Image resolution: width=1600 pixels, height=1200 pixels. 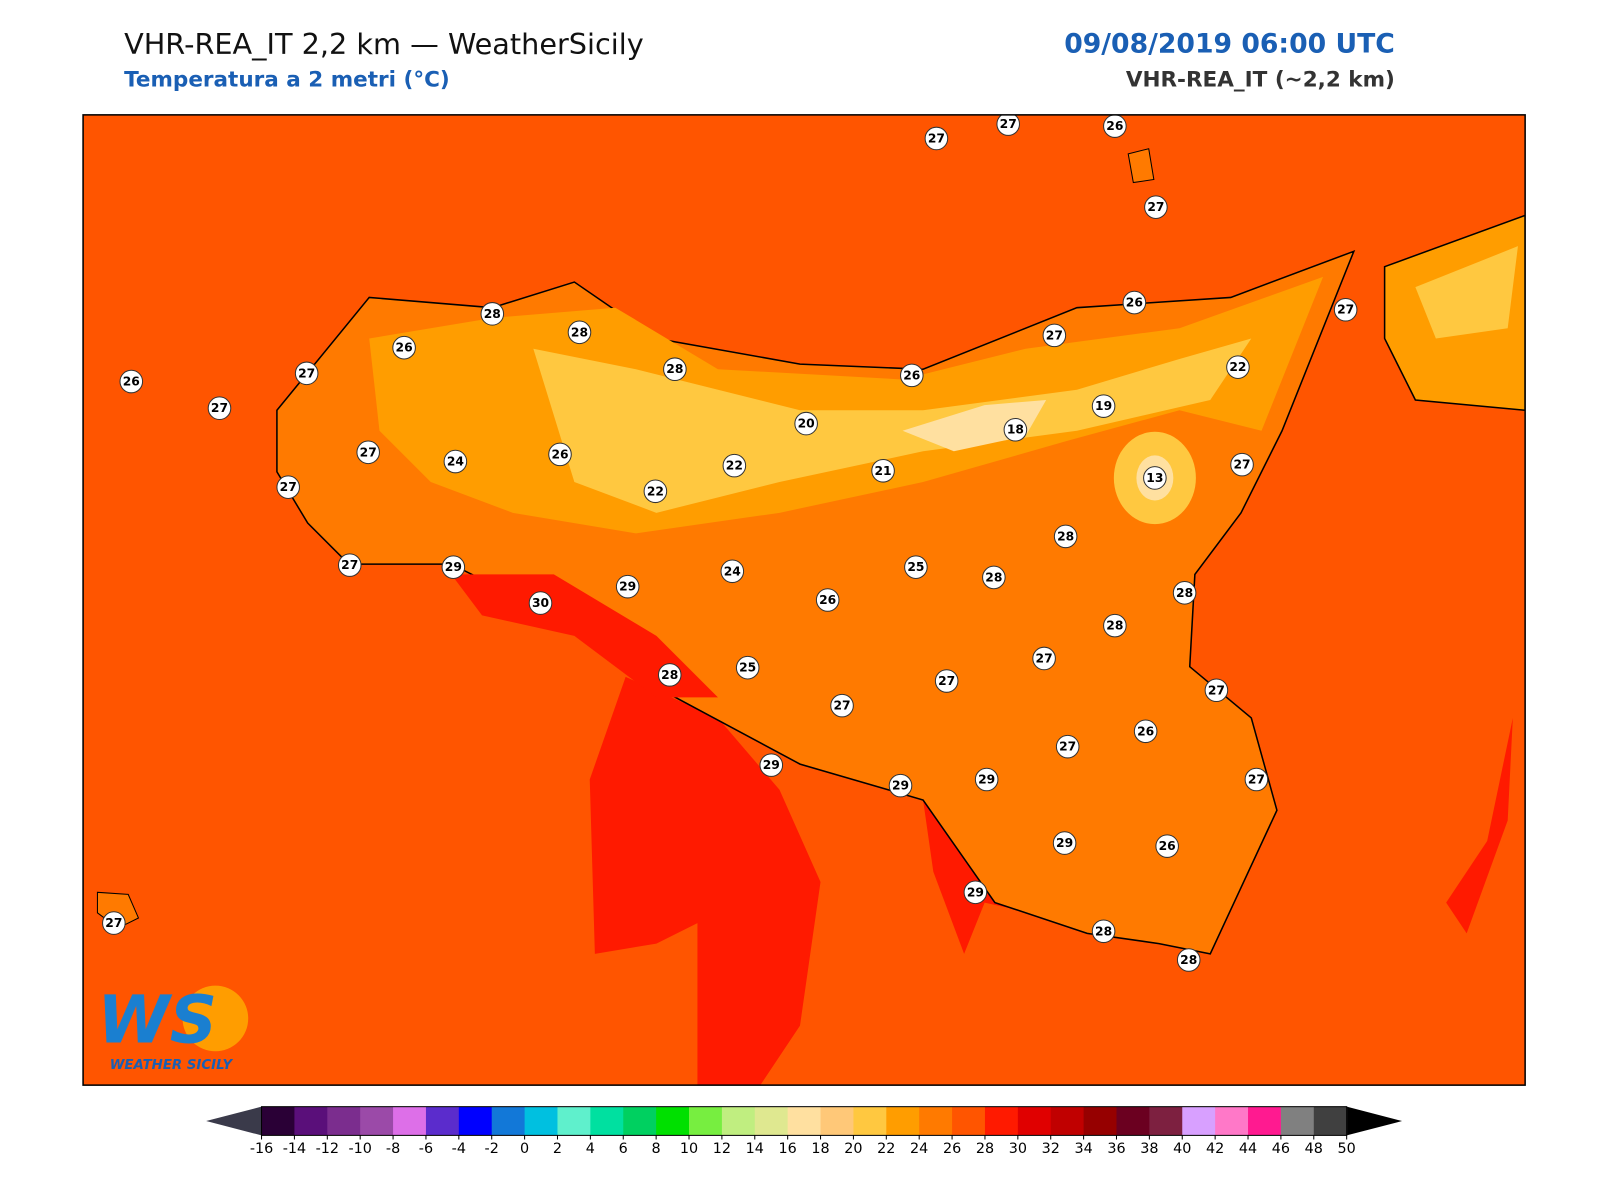 What do you see at coordinates (492, 1149) in the screenshot?
I see `colorbar-tick-label: -2` at bounding box center [492, 1149].